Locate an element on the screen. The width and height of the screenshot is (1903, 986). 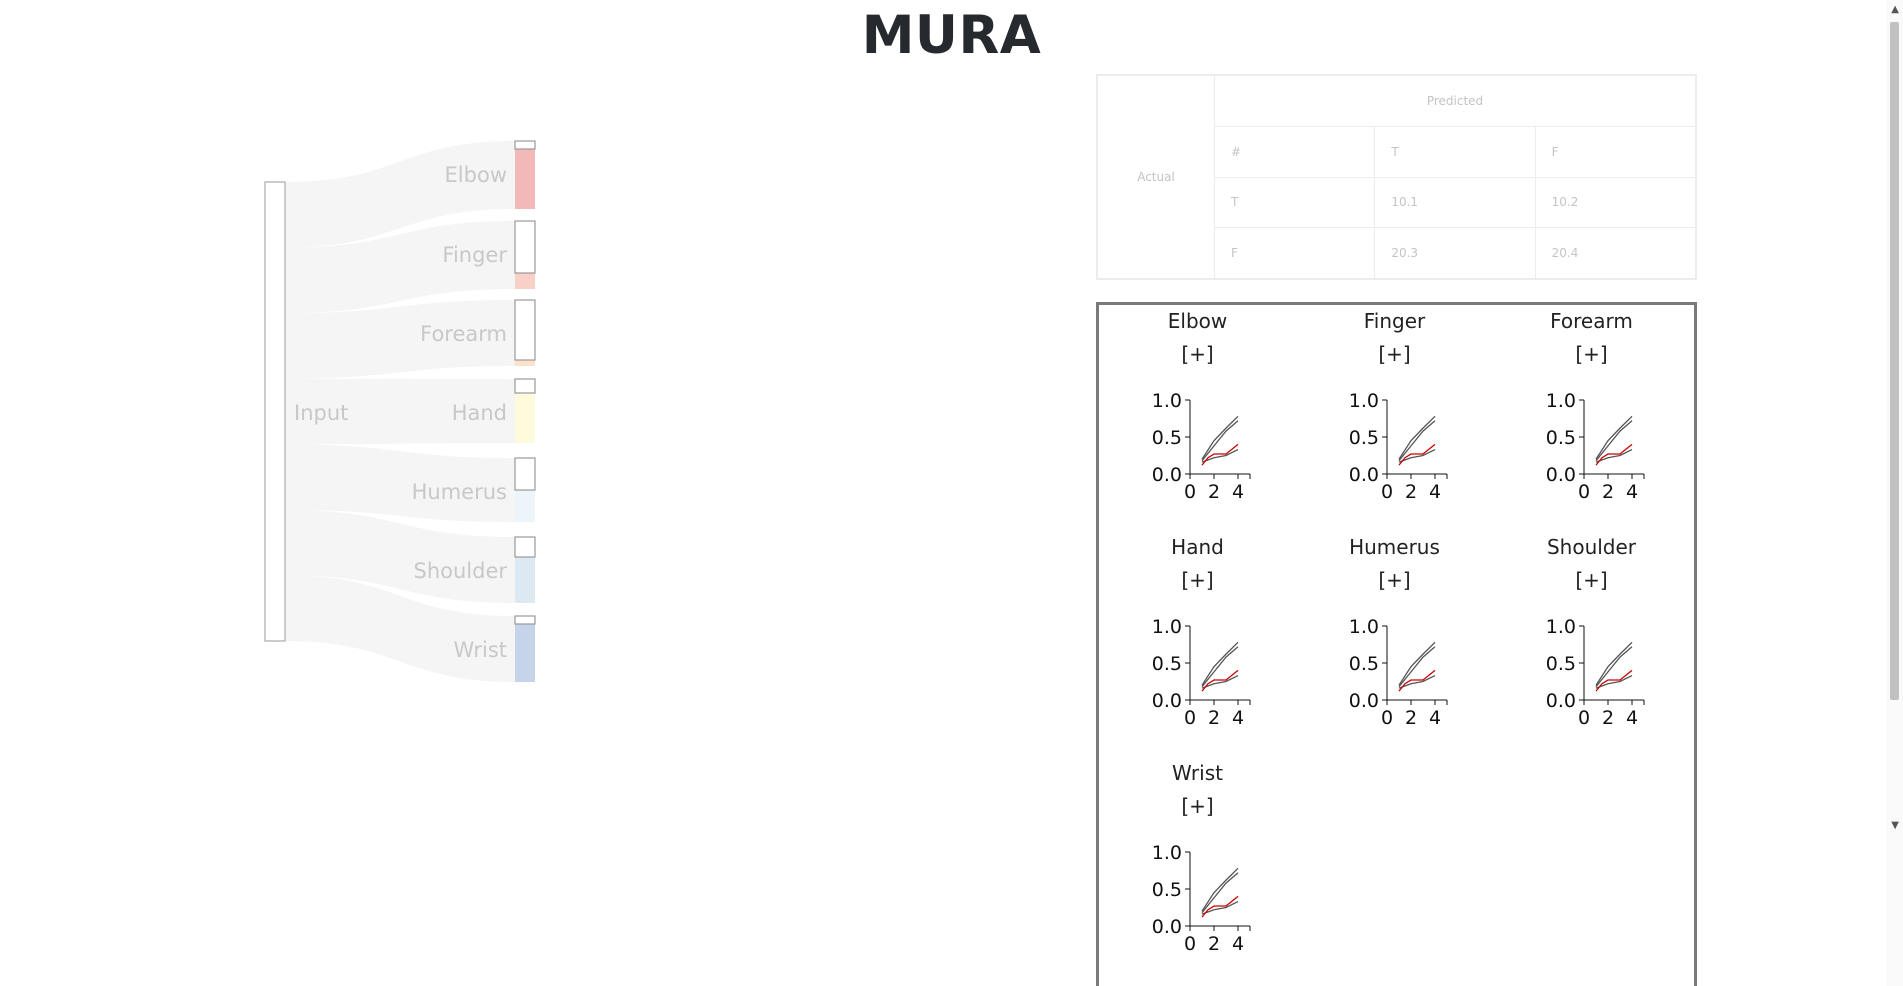
chart-cell: Forearm [+] 1.0 0.5 0.0 0 2 4 is located at coordinates (1591, 418).